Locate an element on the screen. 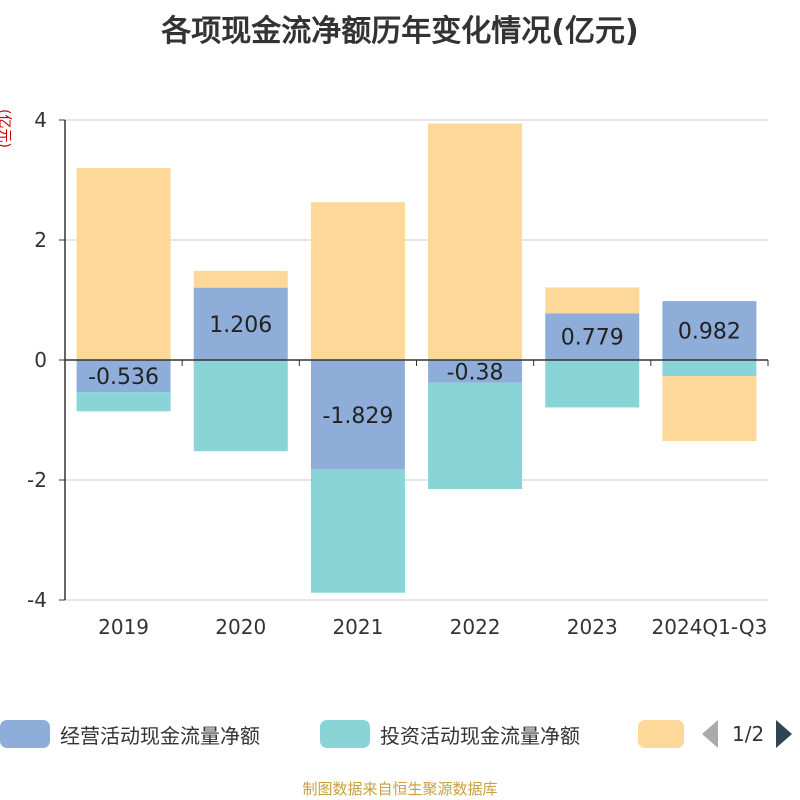 This screenshot has height=800, width=800. chart-title: 各项现金流净额历年变化情况(亿元) is located at coordinates (400, 31).